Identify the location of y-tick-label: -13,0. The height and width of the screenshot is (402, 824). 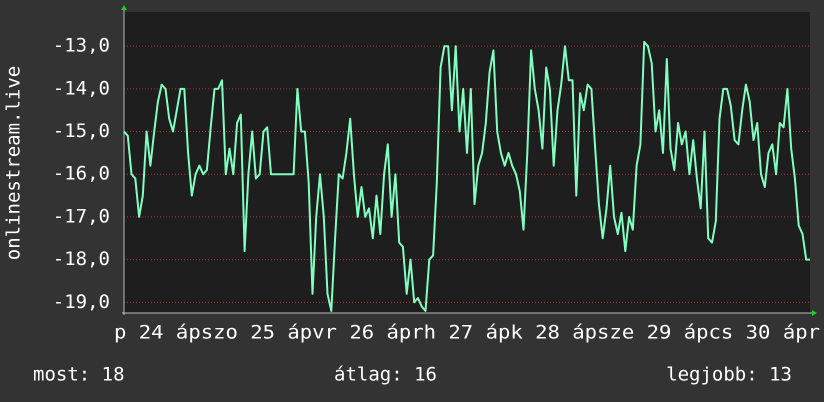
(81, 46).